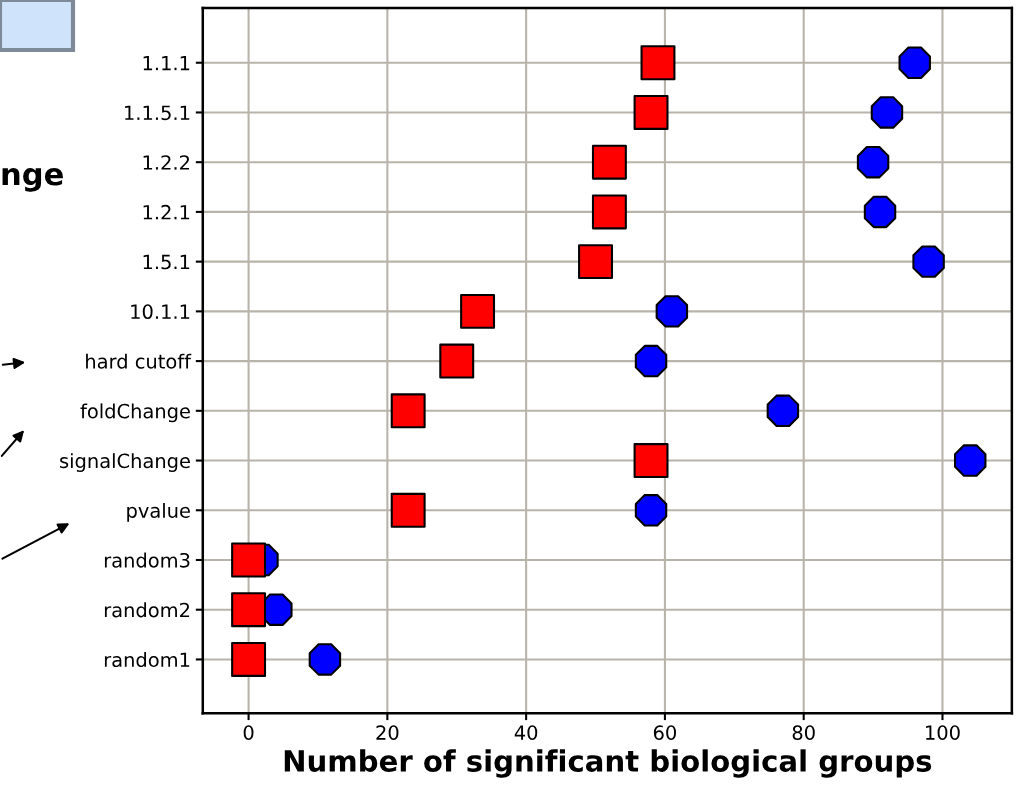 Image resolution: width=1019 pixels, height=804 pixels. Describe the element at coordinates (160, 312) in the screenshot. I see `y-tick-label: 10.1.1` at that location.